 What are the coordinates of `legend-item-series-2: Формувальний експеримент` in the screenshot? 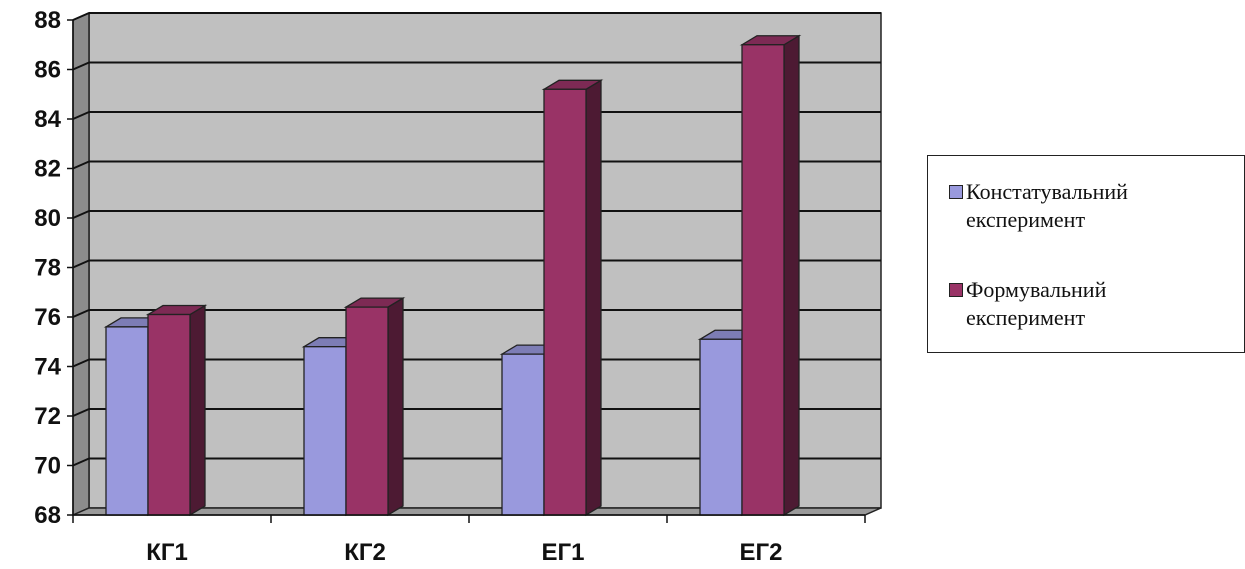 It's located at (1028, 304).